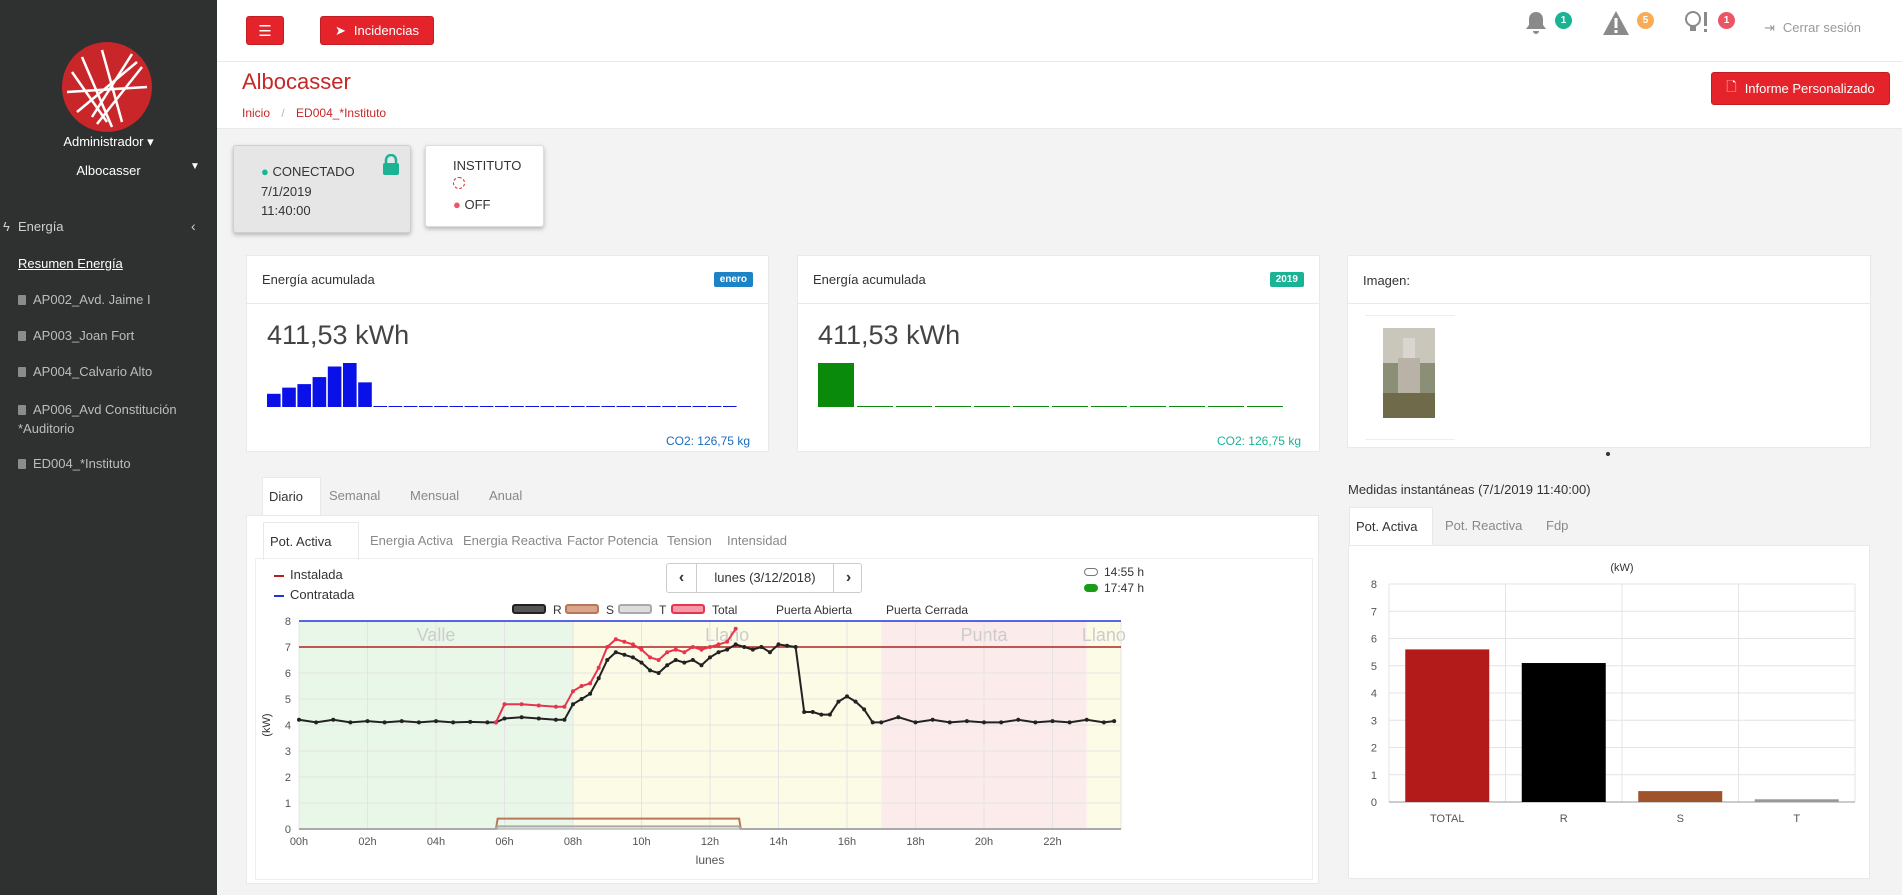 This screenshot has width=1902, height=895. I want to click on instant-measures-title: Medidas instantáneas (7/1/2019 11:40:00), so click(1469, 489).